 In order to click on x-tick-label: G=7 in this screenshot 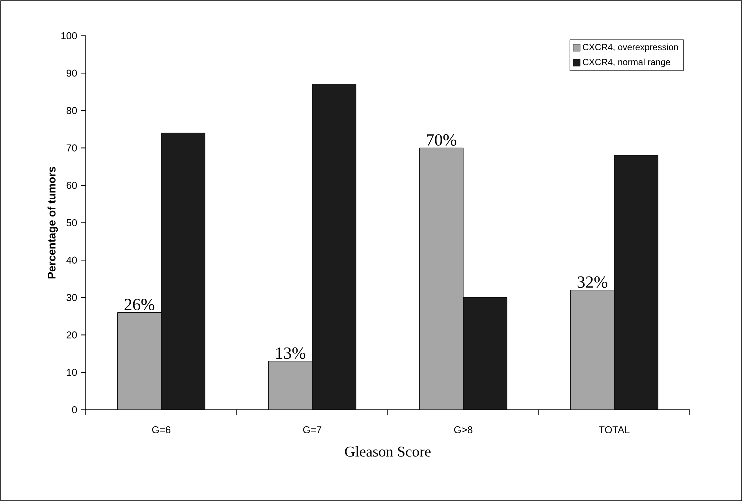, I will do `click(312, 430)`.